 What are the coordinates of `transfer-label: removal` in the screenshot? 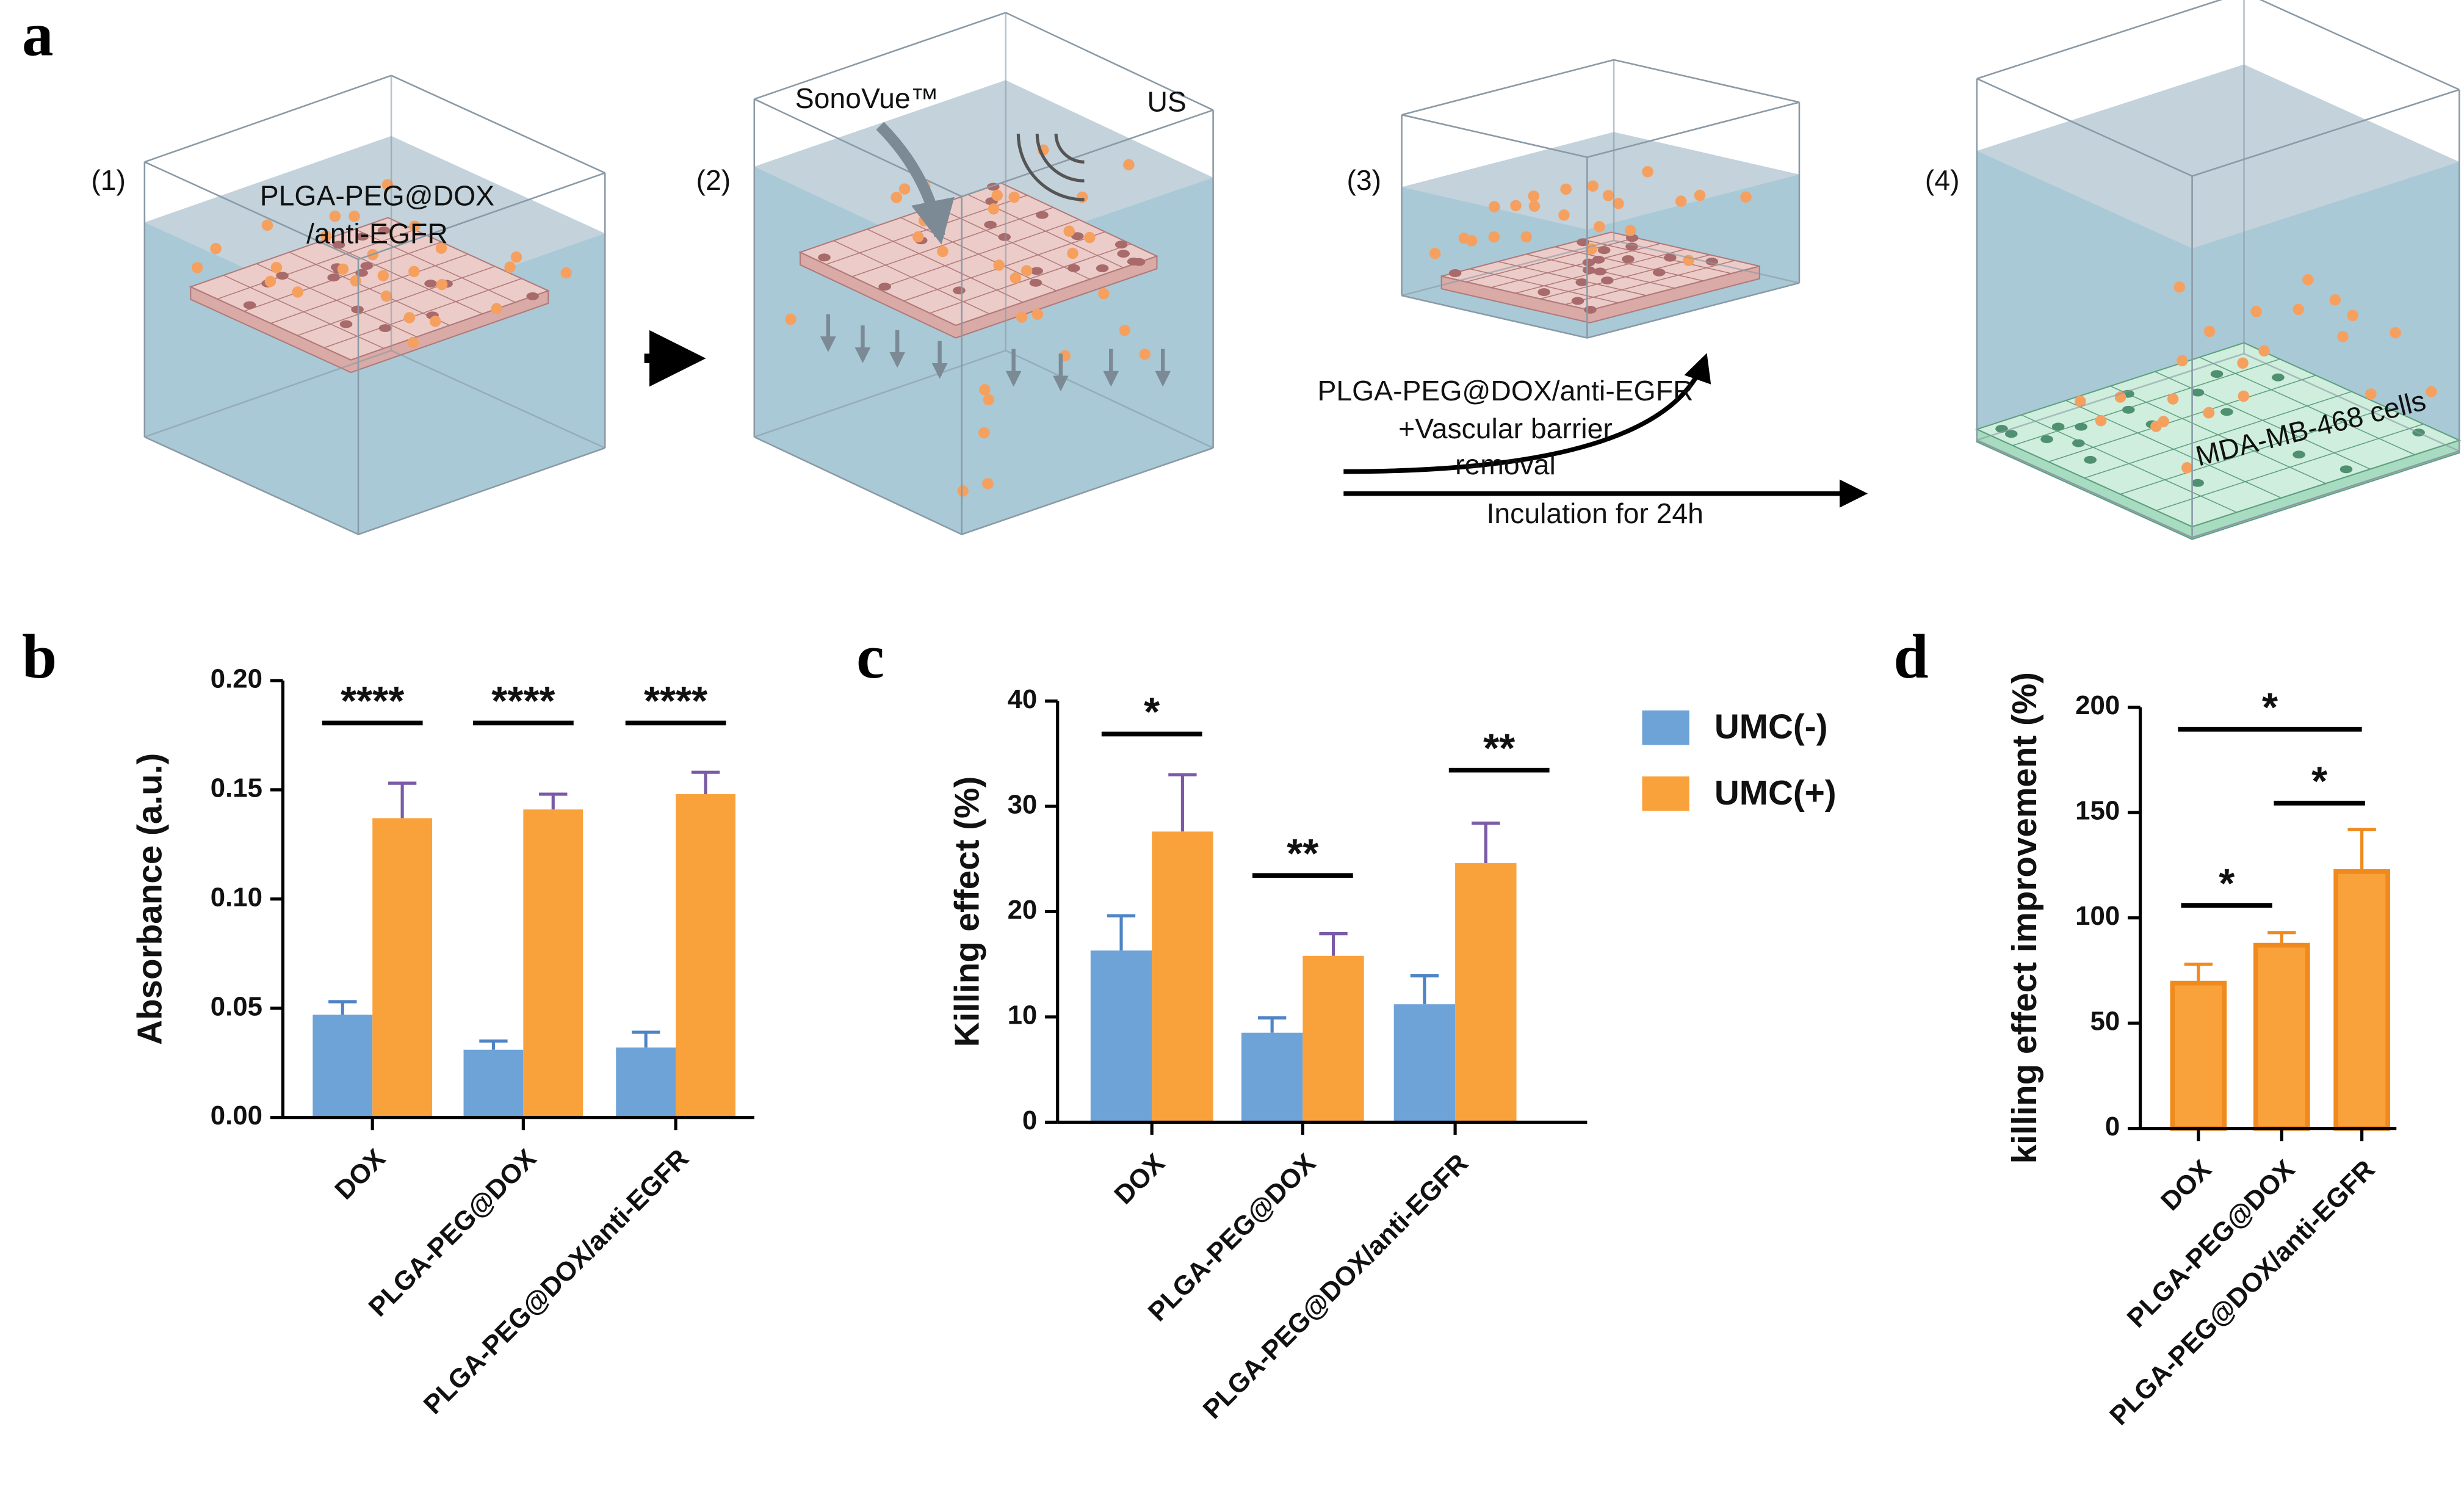 It's located at (1506, 464).